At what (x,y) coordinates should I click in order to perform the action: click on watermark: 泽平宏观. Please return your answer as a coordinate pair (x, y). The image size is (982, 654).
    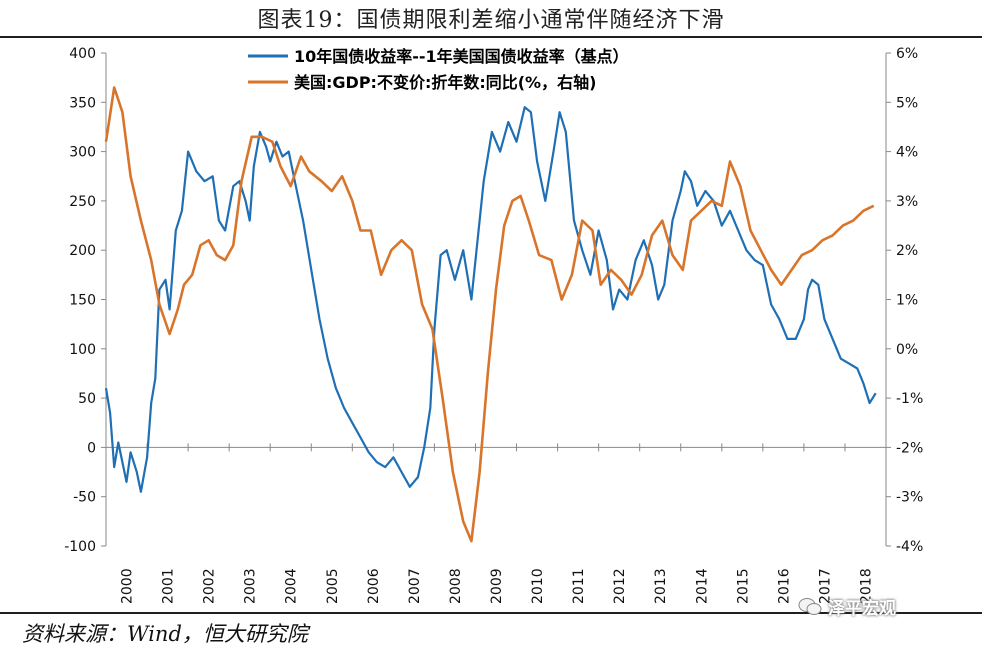
    Looking at the image, I should click on (847, 606).